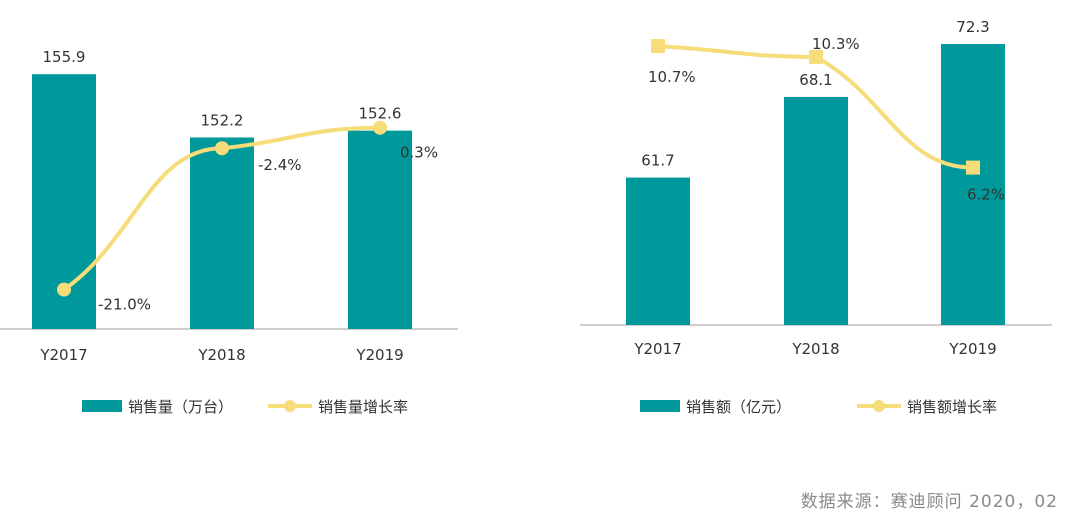 The width and height of the screenshot is (1080, 522). What do you see at coordinates (972, 27) in the screenshot?
I see `chart2-bar-label: 72.3` at bounding box center [972, 27].